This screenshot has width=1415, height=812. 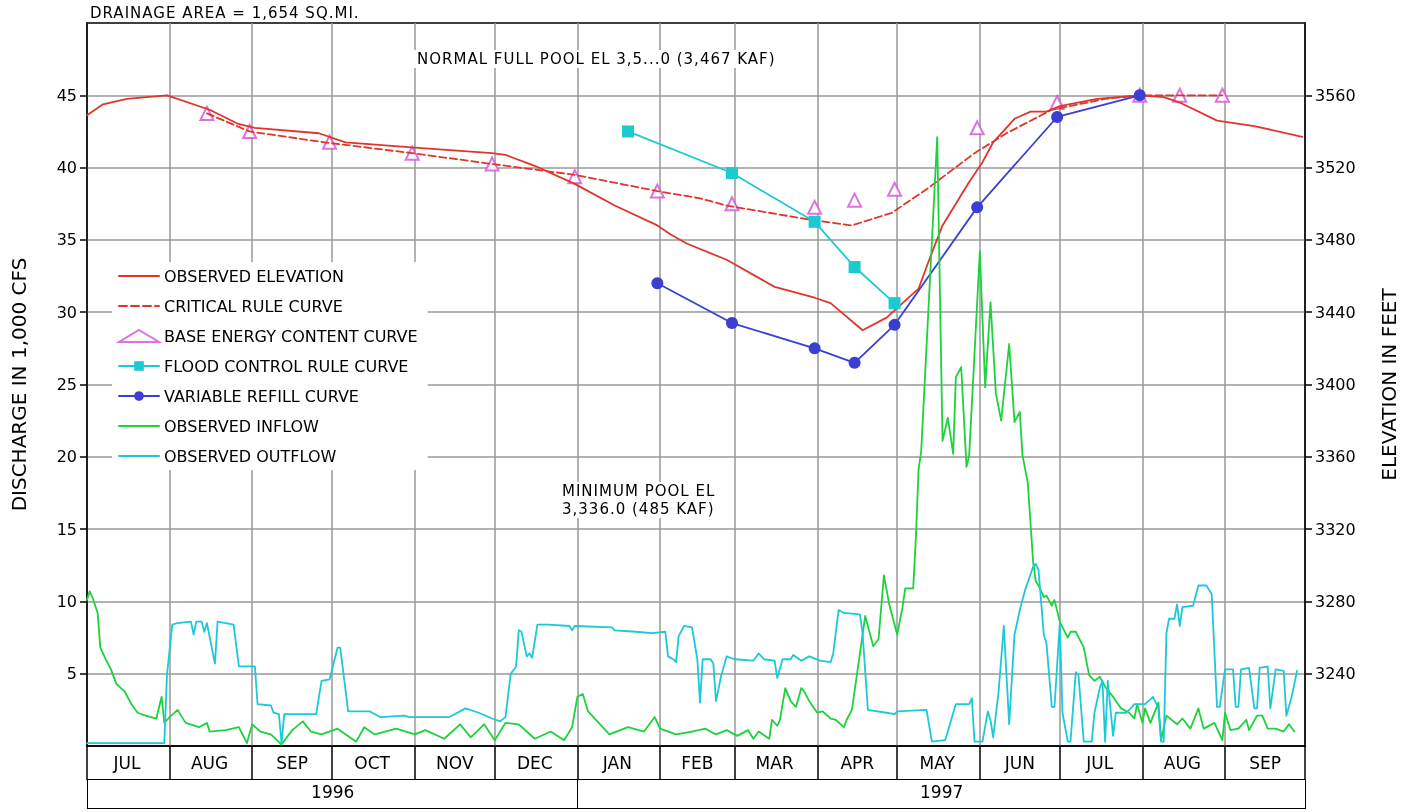 What do you see at coordinates (534, 762) in the screenshot?
I see `x-tick-label: DEC` at bounding box center [534, 762].